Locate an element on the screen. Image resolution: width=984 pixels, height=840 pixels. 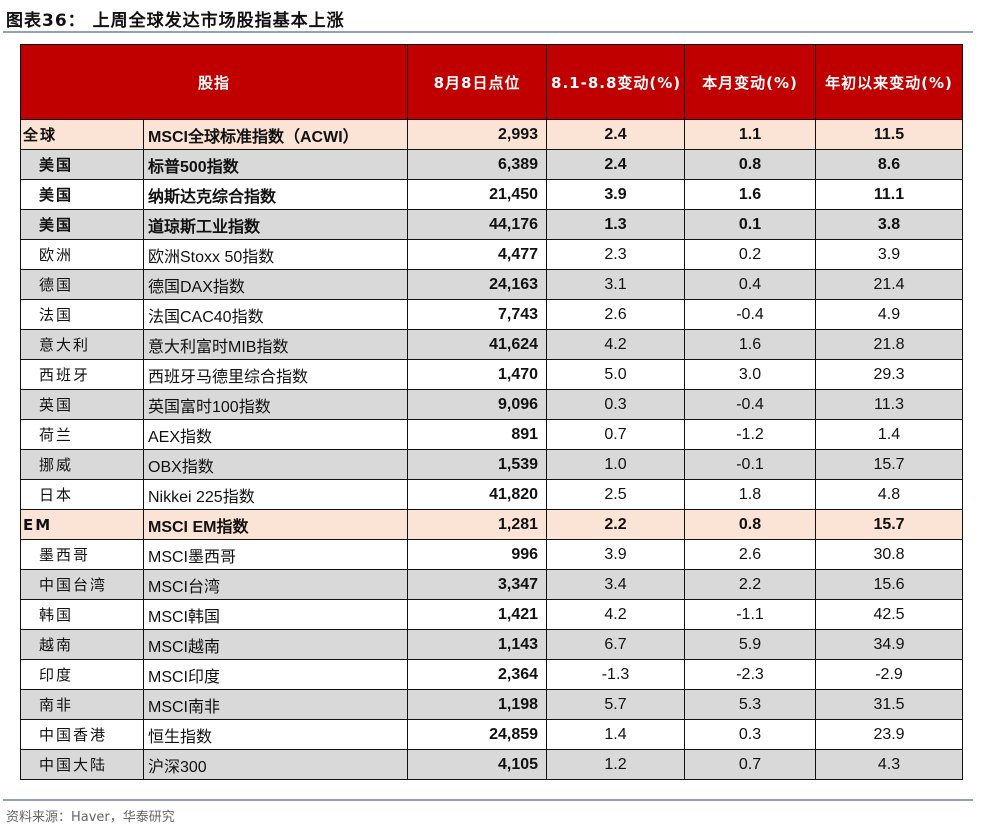
header-ytd-change: 年初以来变动(%) is located at coordinates (889, 82).